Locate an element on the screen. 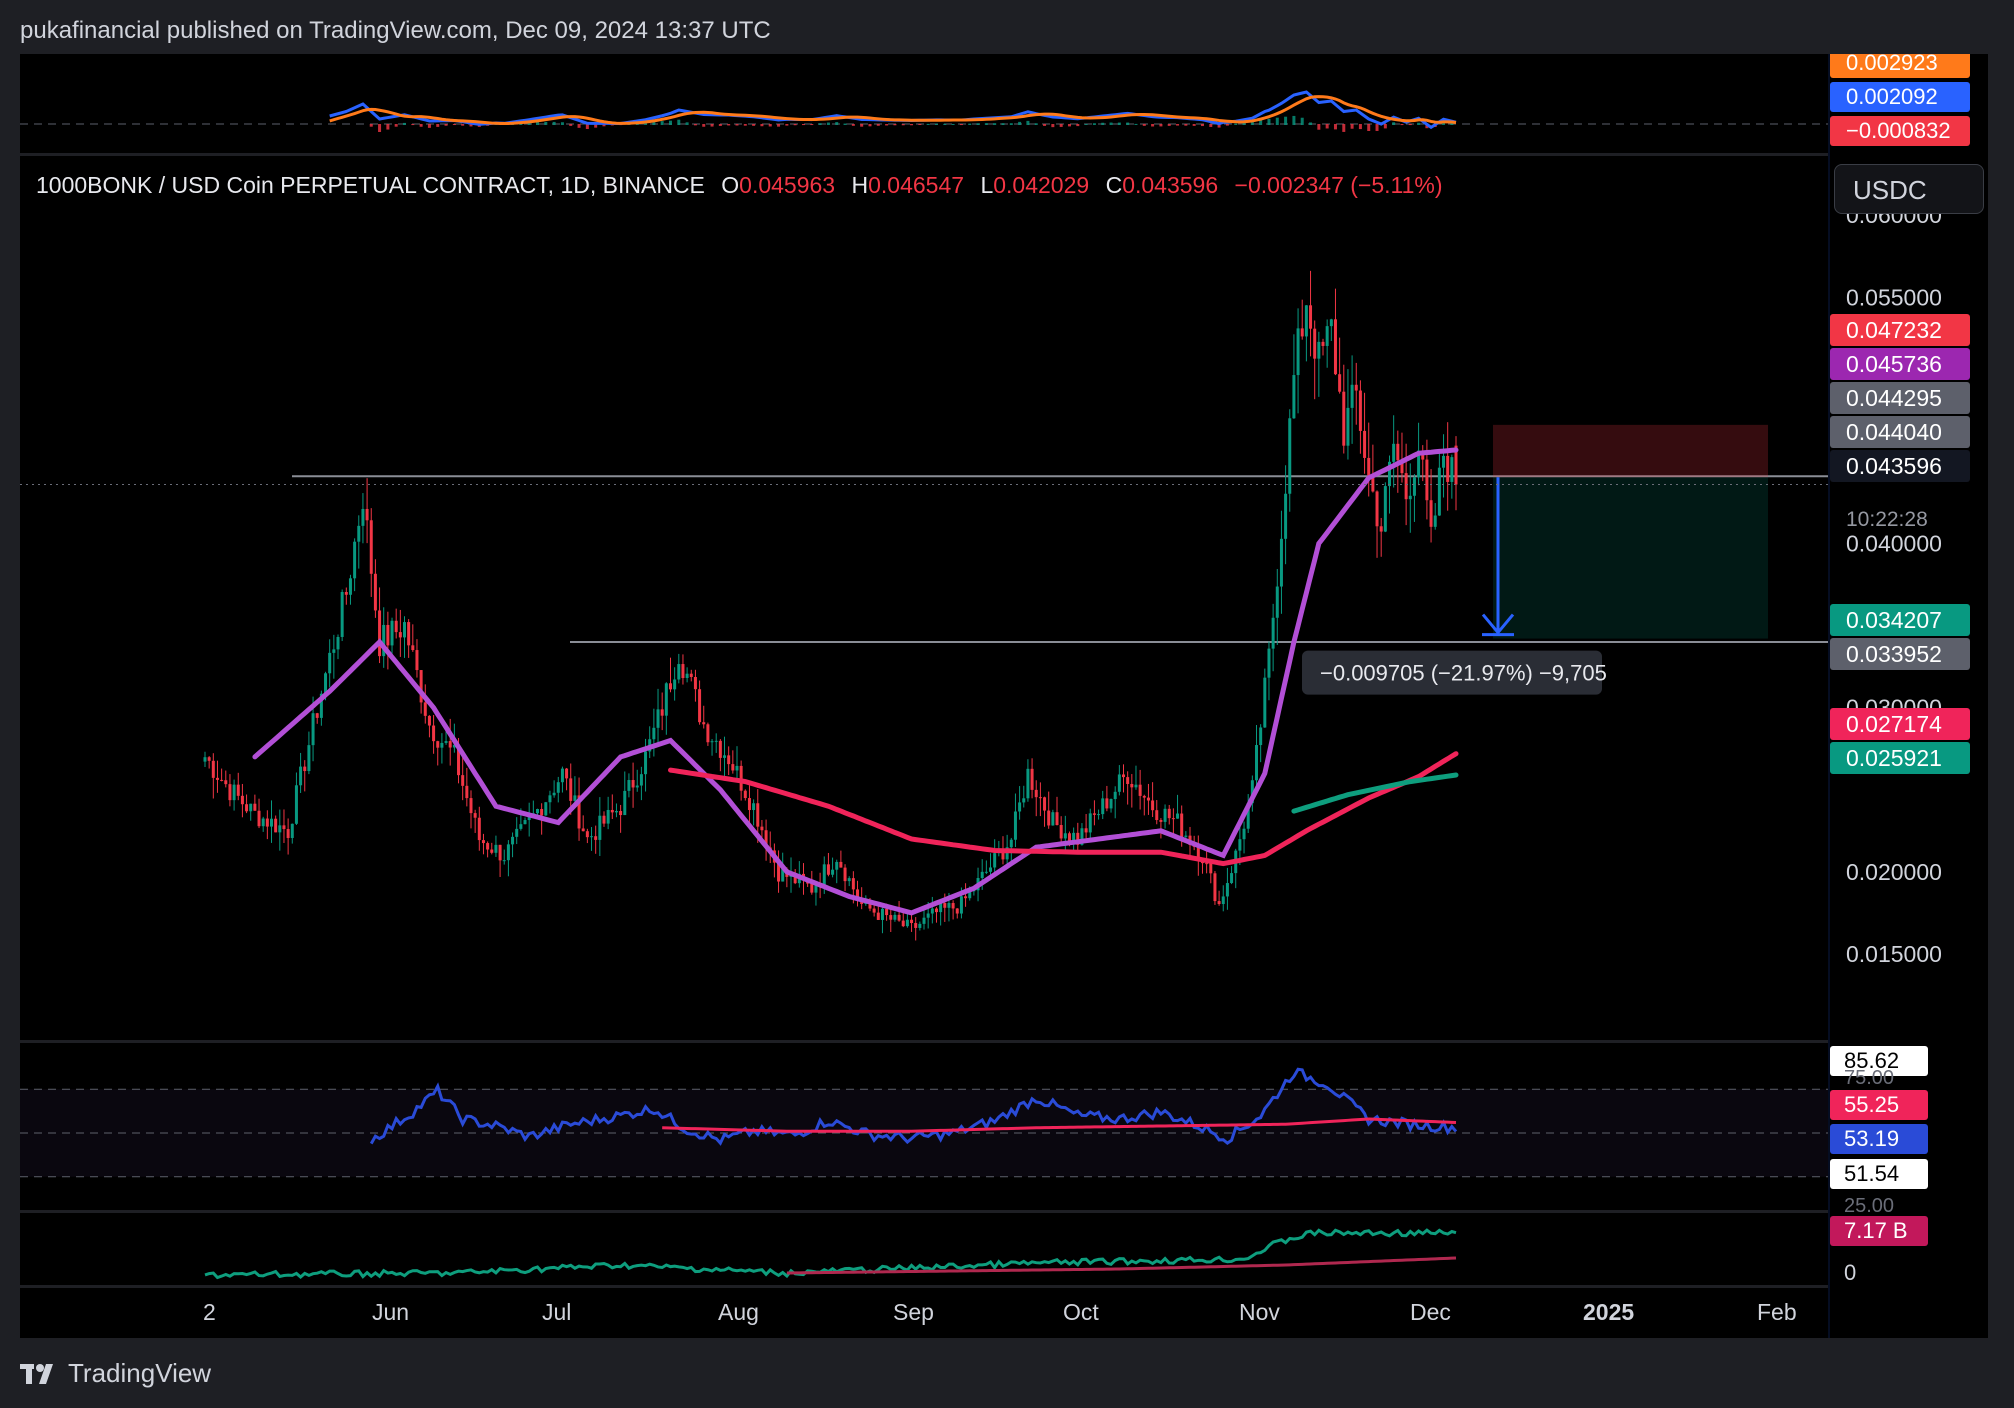 This screenshot has width=2014, height=1408. volume-chart is located at coordinates (830, 1254).